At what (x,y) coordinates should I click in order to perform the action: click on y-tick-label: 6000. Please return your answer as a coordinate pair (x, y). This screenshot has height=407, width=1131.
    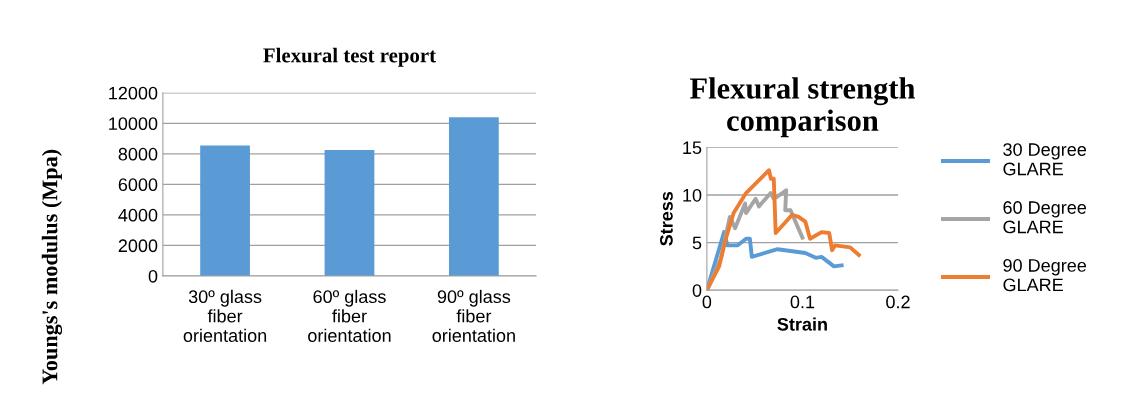
    Looking at the image, I should click on (138, 185).